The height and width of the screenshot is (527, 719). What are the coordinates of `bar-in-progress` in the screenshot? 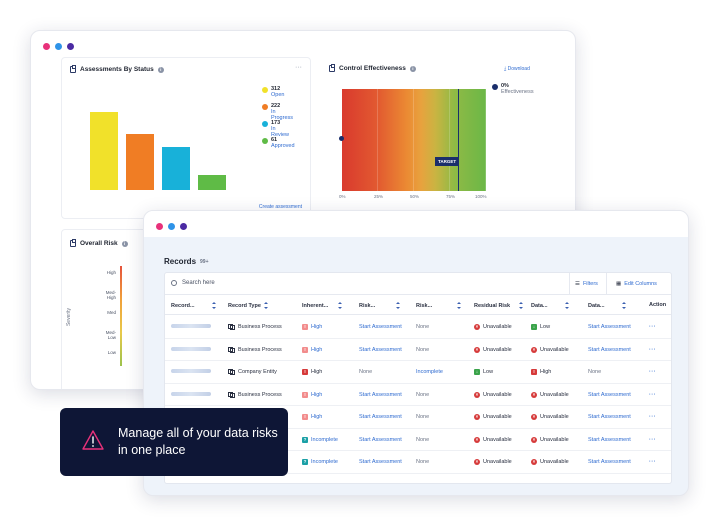 It's located at (140, 162).